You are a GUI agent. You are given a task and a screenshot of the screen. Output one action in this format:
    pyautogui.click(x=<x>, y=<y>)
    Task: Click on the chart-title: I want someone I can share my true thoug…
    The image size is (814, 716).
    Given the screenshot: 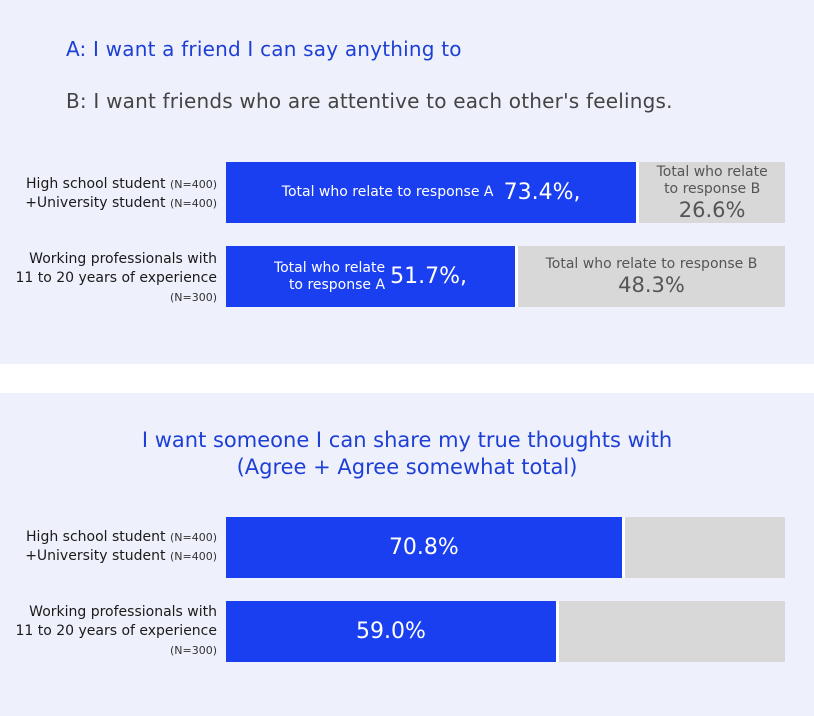 What is the action you would take?
    pyautogui.click(x=407, y=440)
    